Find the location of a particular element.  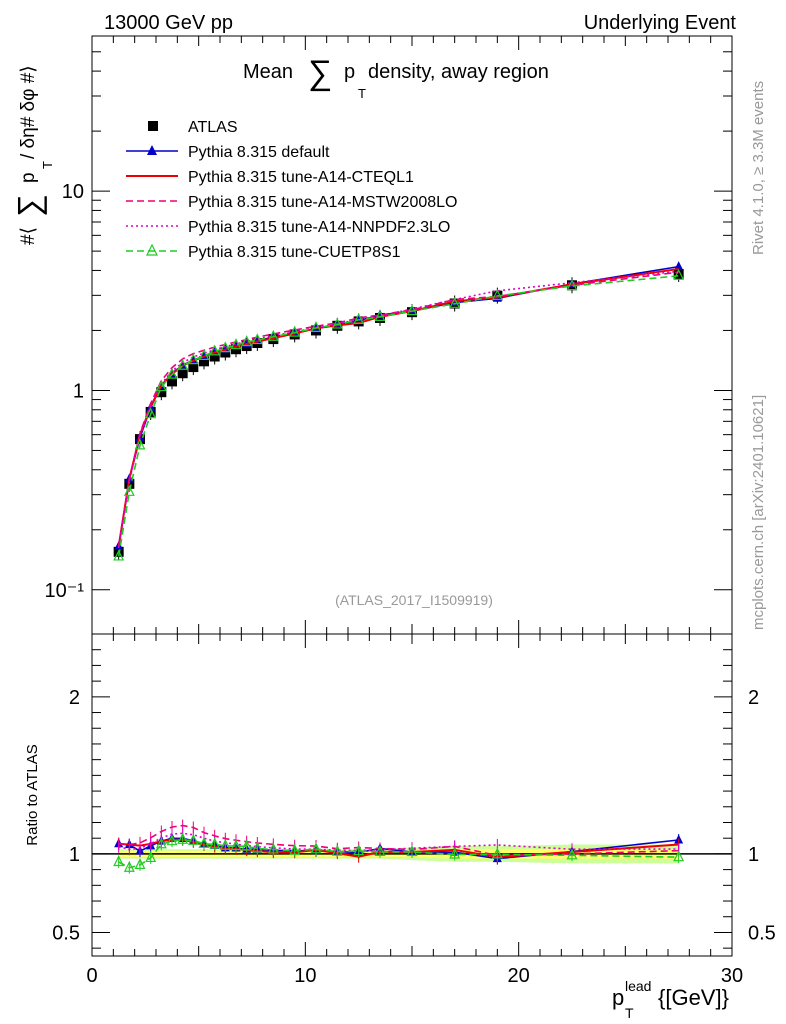

x-tick-label-1: 10 is located at coordinates (305, 976).